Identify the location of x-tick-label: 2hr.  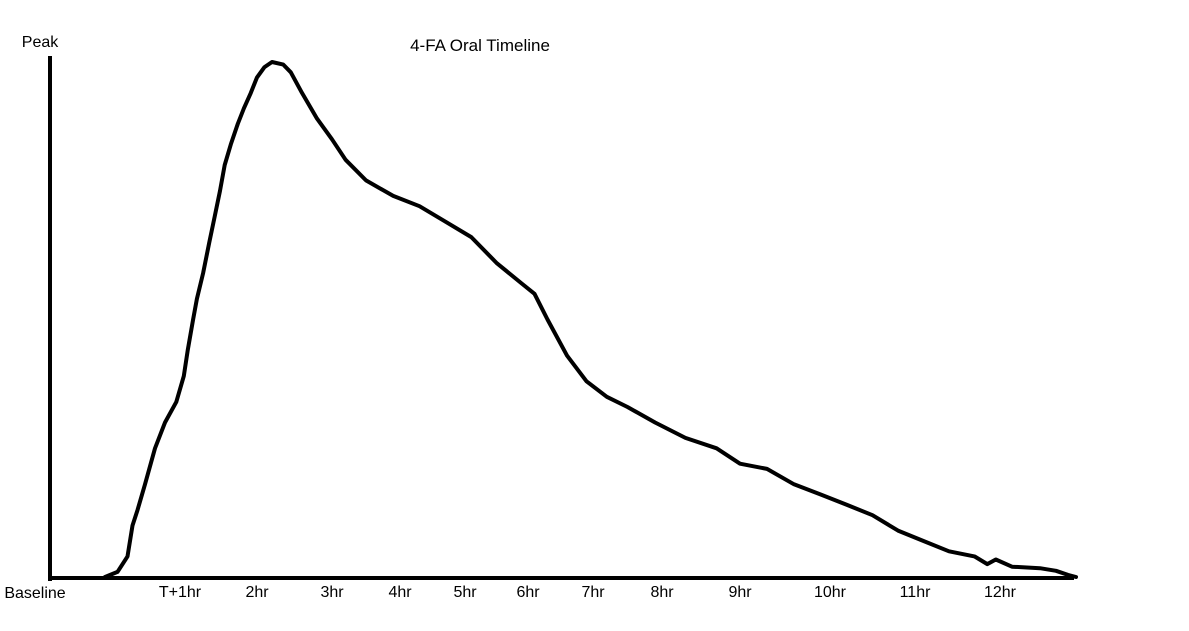
(257, 592).